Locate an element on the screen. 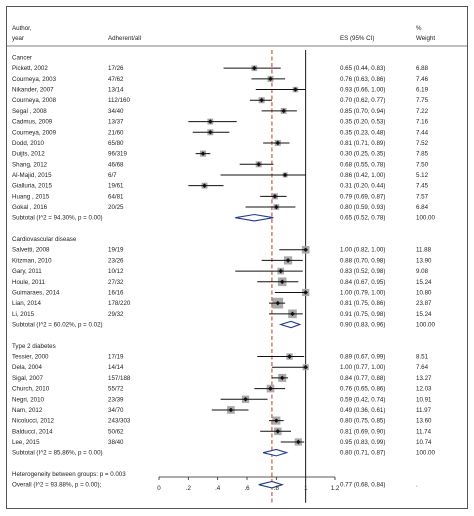 The height and width of the screenshot is (516, 474). study-ci: 0.35 (0.23, 0.48) is located at coordinates (362, 132).